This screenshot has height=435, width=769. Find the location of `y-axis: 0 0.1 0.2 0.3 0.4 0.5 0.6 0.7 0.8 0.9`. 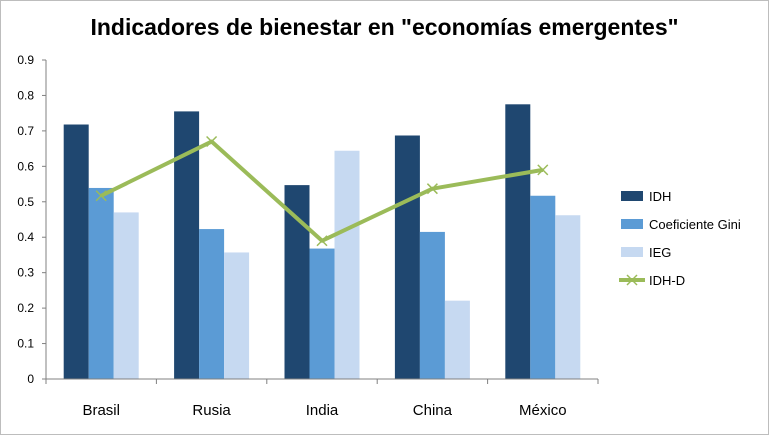

y-axis: 0 0.1 0.2 0.3 0.4 0.5 0.6 0.7 0.8 0.9 is located at coordinates (32, 219).